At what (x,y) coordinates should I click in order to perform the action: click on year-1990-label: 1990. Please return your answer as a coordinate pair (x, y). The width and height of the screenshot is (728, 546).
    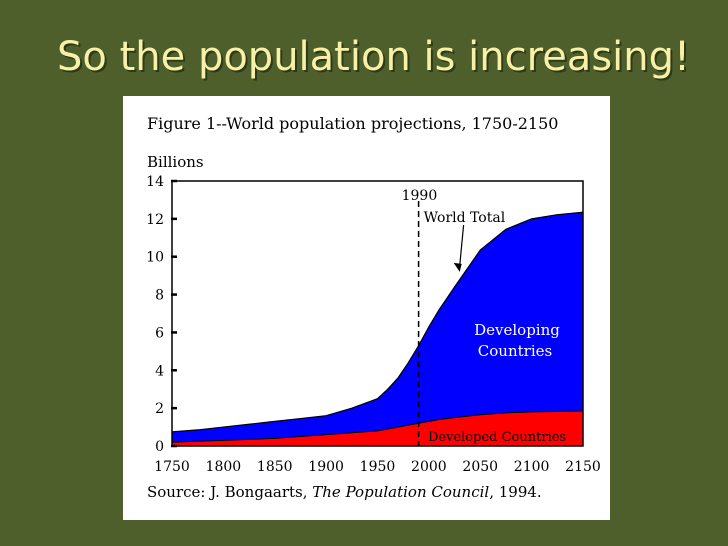
    Looking at the image, I should click on (420, 196).